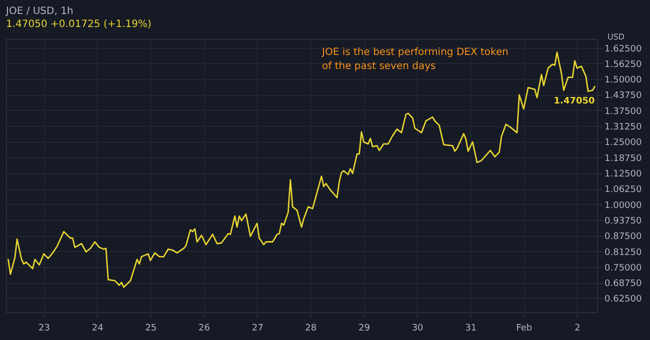 The image size is (650, 340). I want to click on x-tick-label: 23, so click(44, 329).